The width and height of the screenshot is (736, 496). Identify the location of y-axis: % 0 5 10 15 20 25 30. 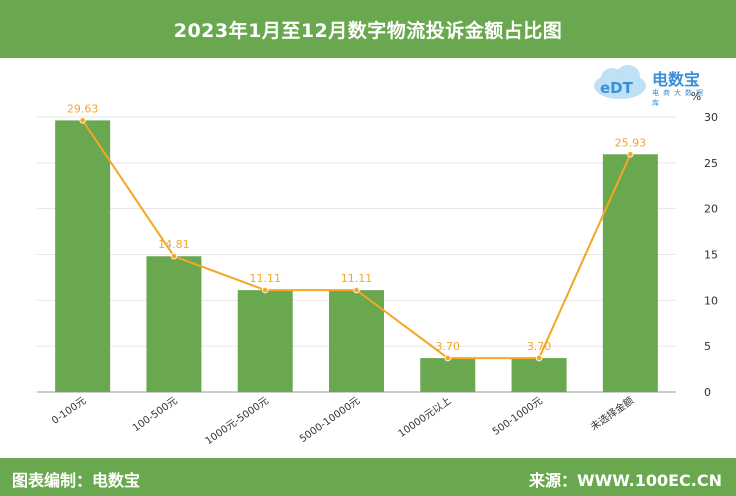
(704, 244).